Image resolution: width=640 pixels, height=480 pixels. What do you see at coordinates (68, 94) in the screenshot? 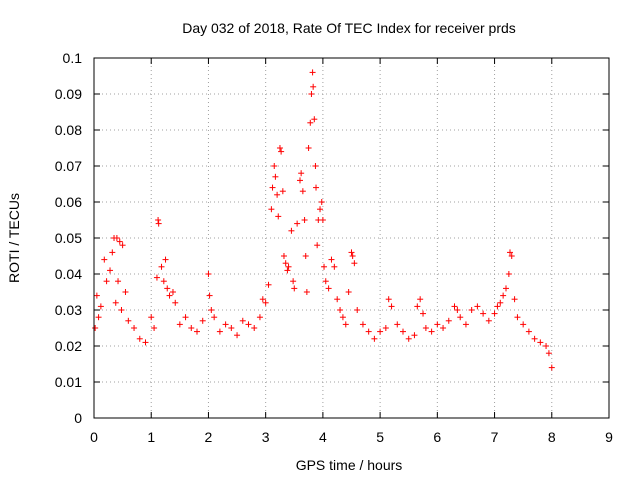
I see `y-tick-label: 0.09` at bounding box center [68, 94].